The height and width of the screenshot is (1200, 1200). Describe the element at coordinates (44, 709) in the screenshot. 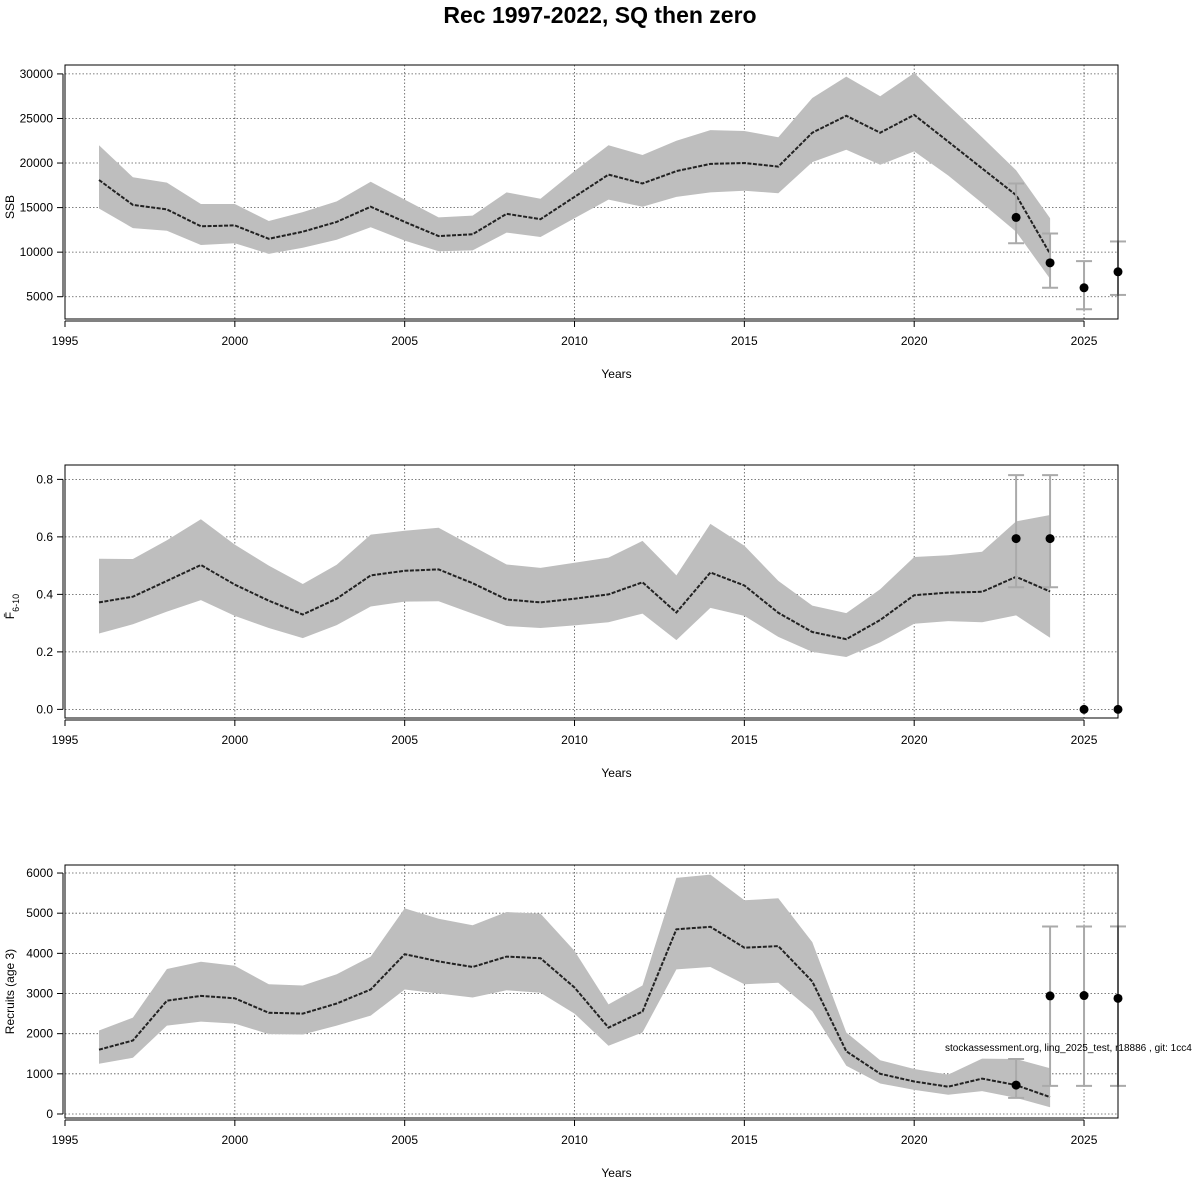

I see `y-tick-label: 0.0` at that location.